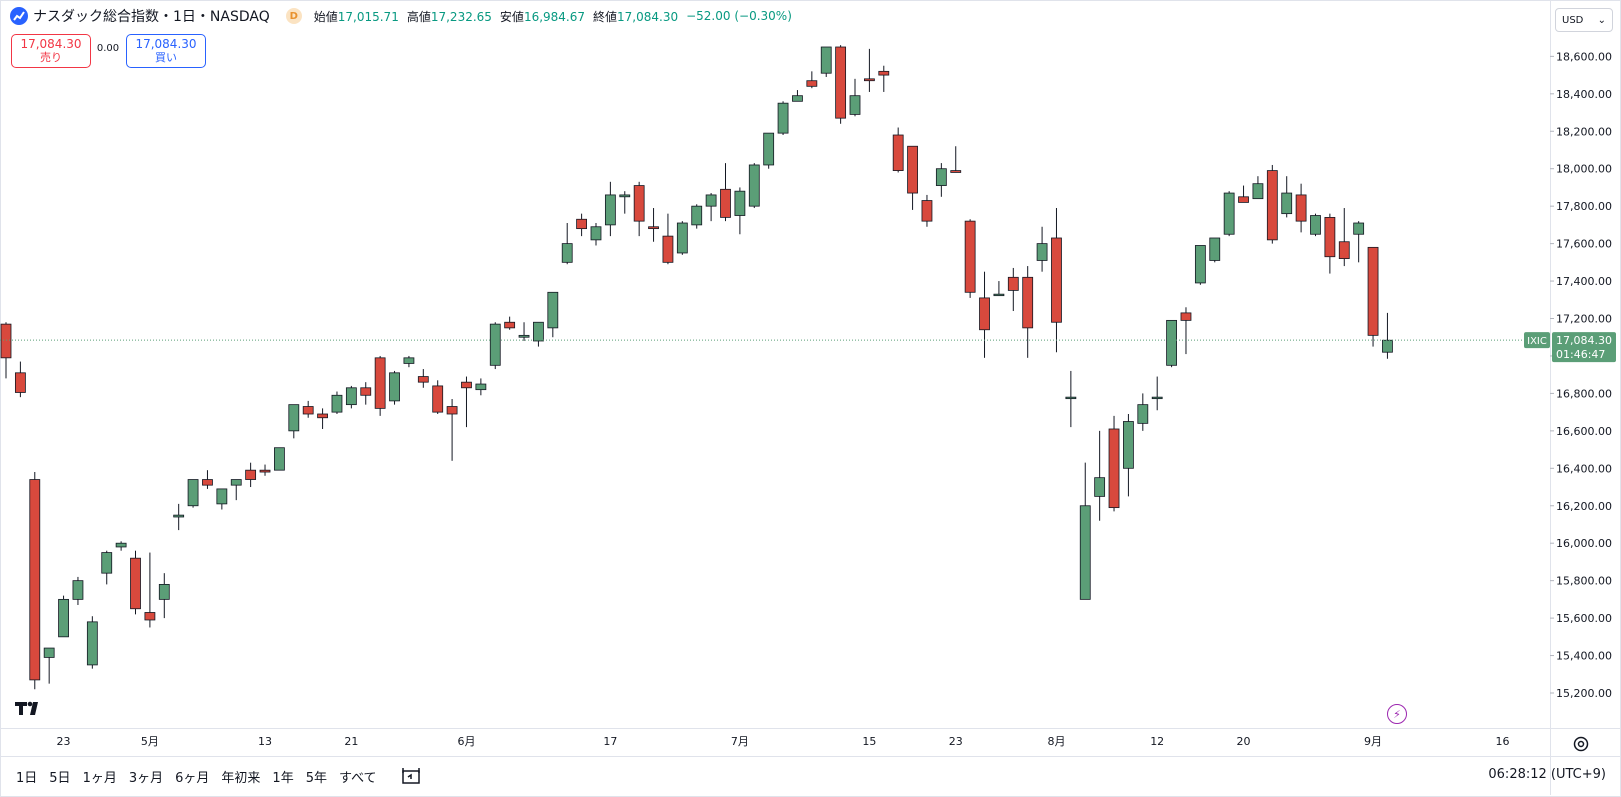 Image resolution: width=1621 pixels, height=797 pixels. Describe the element at coordinates (60, 778) in the screenshot. I see `timeframe-5d: 5日` at that location.